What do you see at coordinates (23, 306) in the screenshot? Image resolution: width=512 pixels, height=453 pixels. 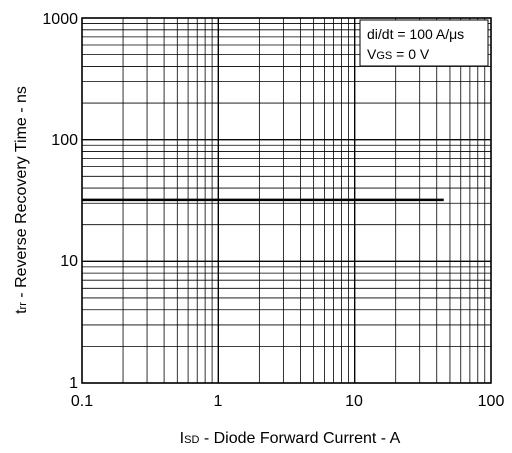 I see `y-axis-label-sub: rr` at bounding box center [23, 306].